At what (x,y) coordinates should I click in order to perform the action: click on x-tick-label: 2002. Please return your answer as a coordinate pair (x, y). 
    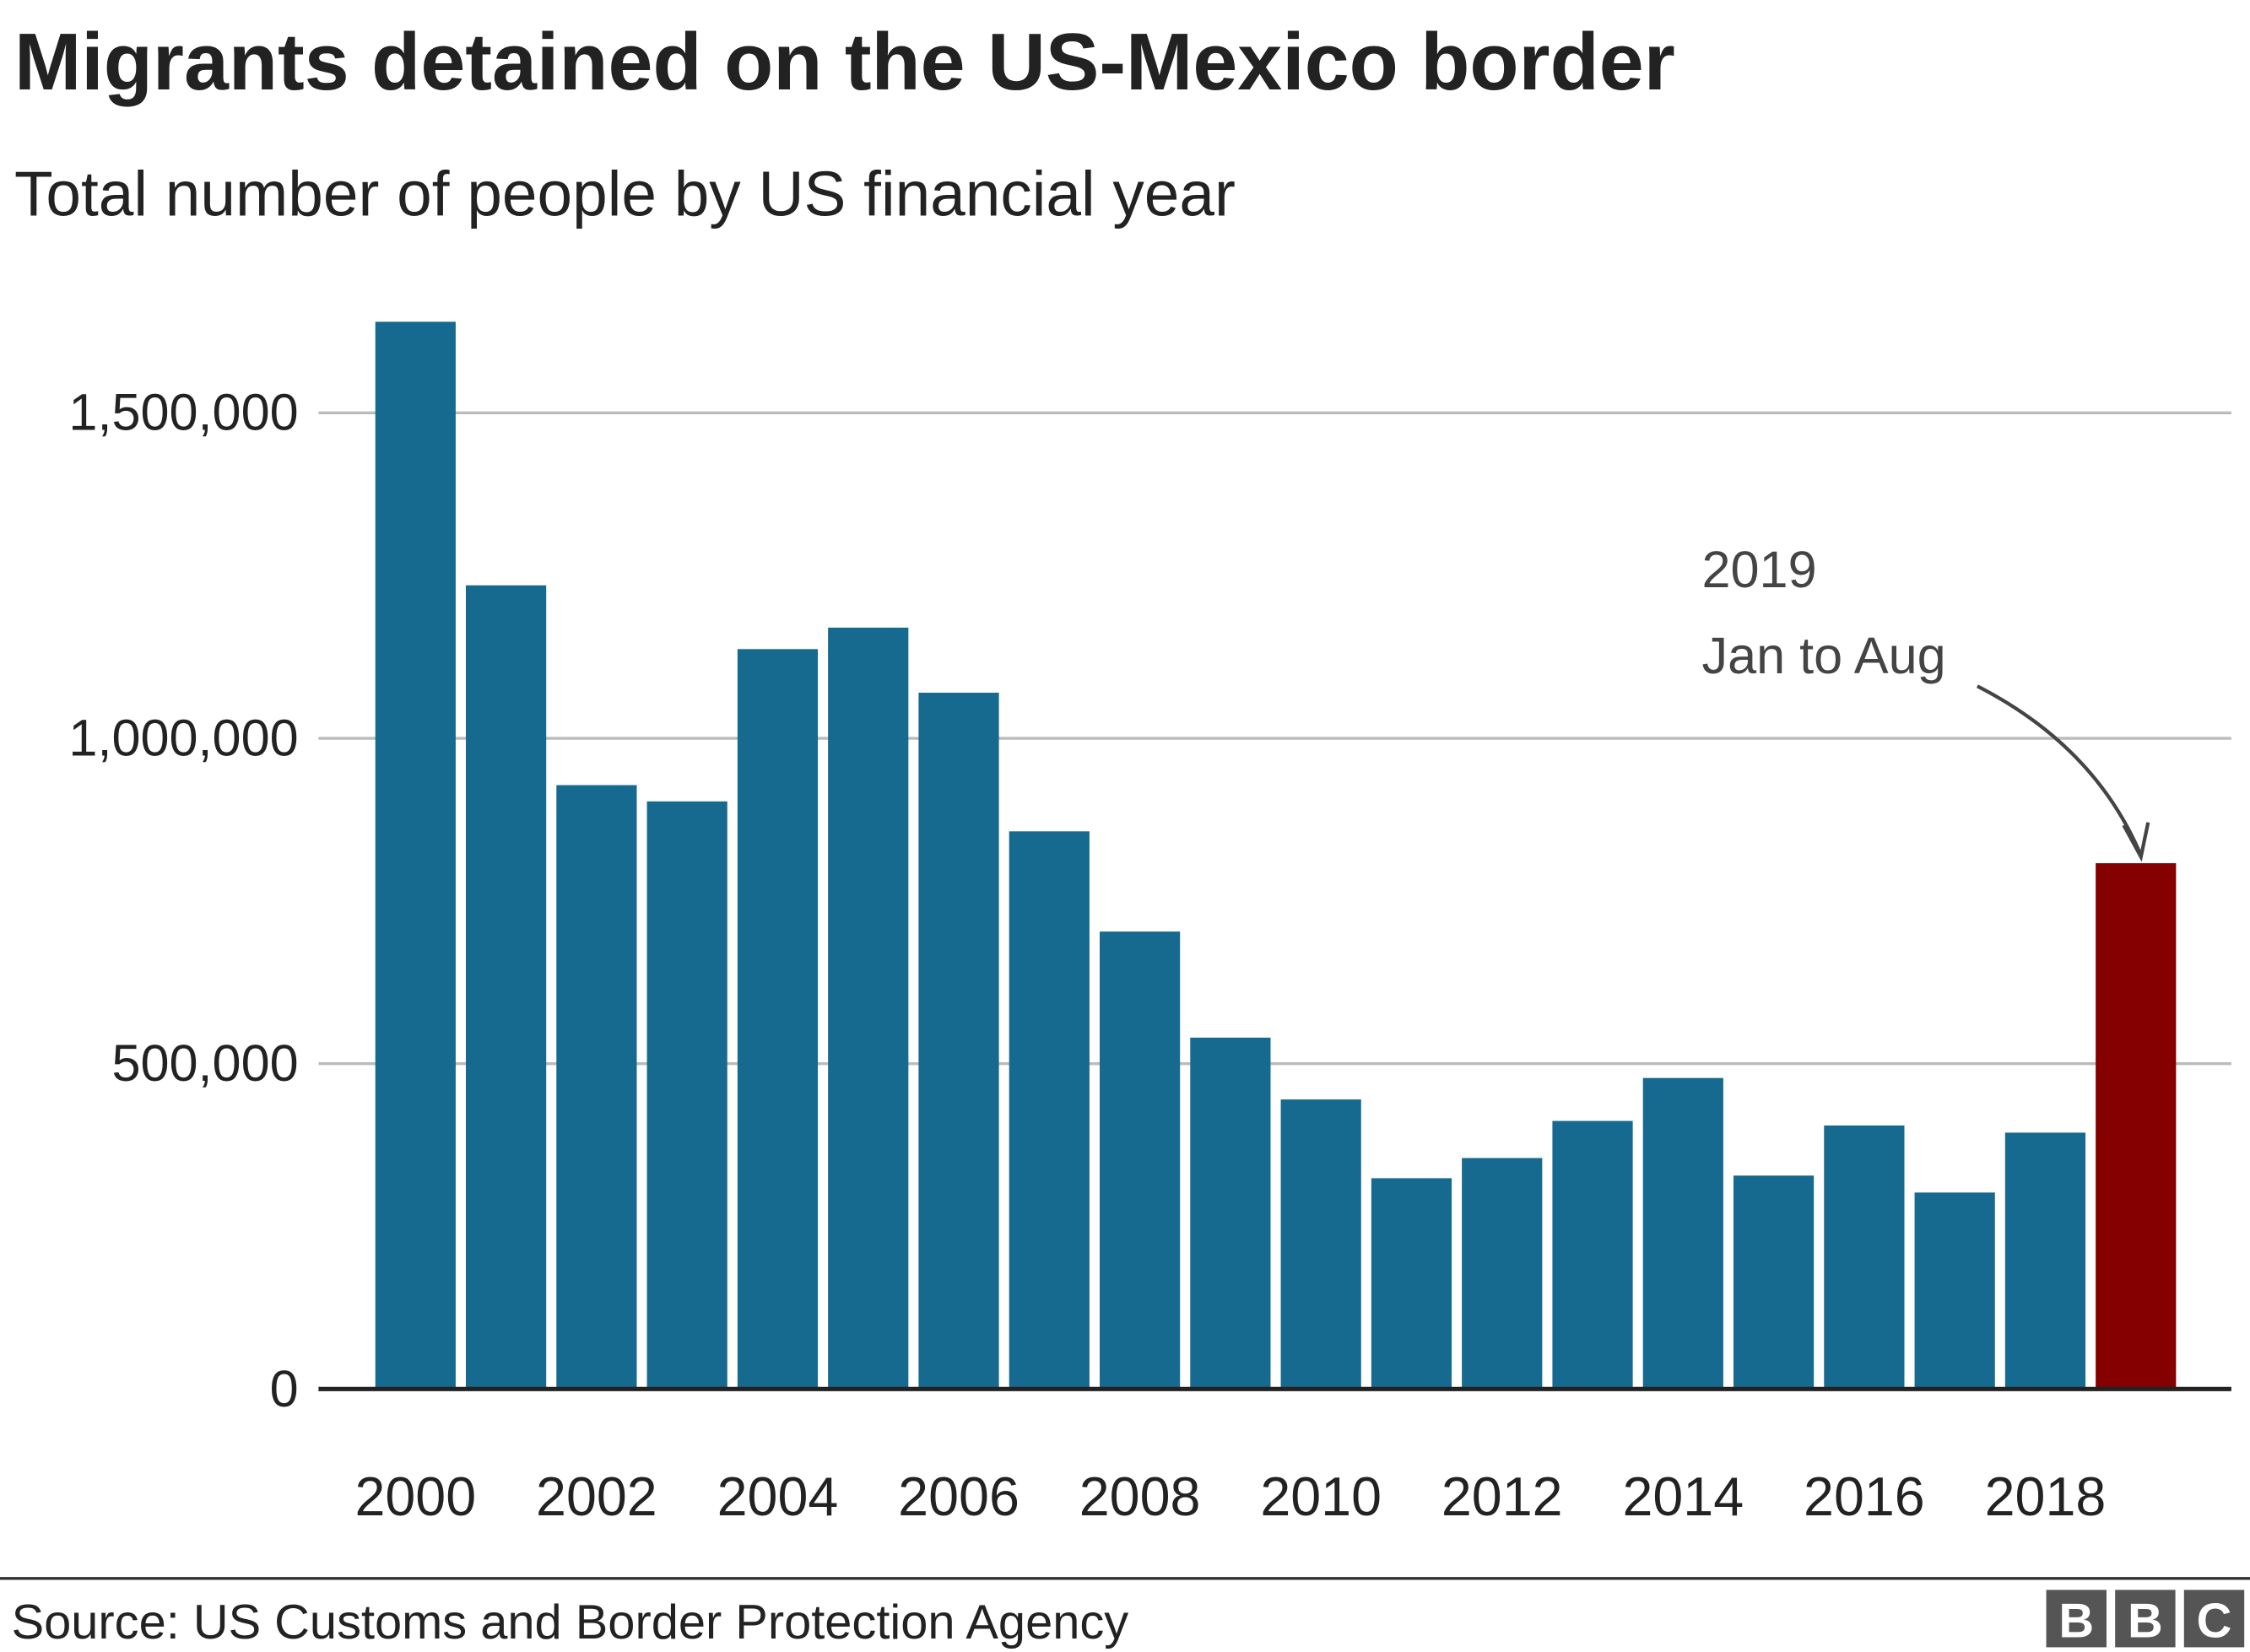
    Looking at the image, I should click on (596, 1497).